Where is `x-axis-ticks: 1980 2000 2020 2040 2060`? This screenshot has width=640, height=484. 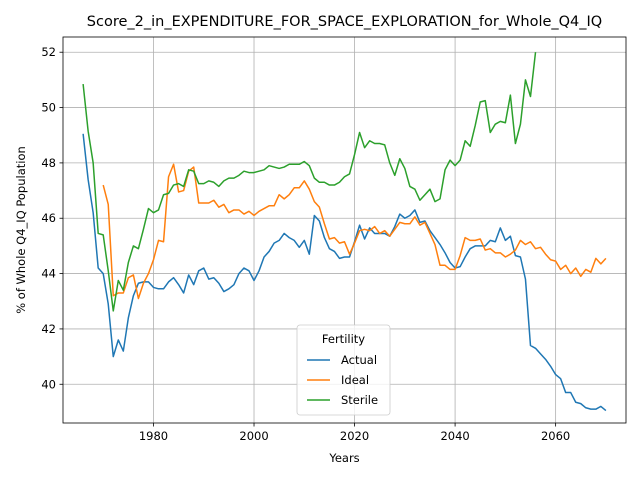
x-axis-ticks: 1980 2000 2020 2040 2060 is located at coordinates (354, 433).